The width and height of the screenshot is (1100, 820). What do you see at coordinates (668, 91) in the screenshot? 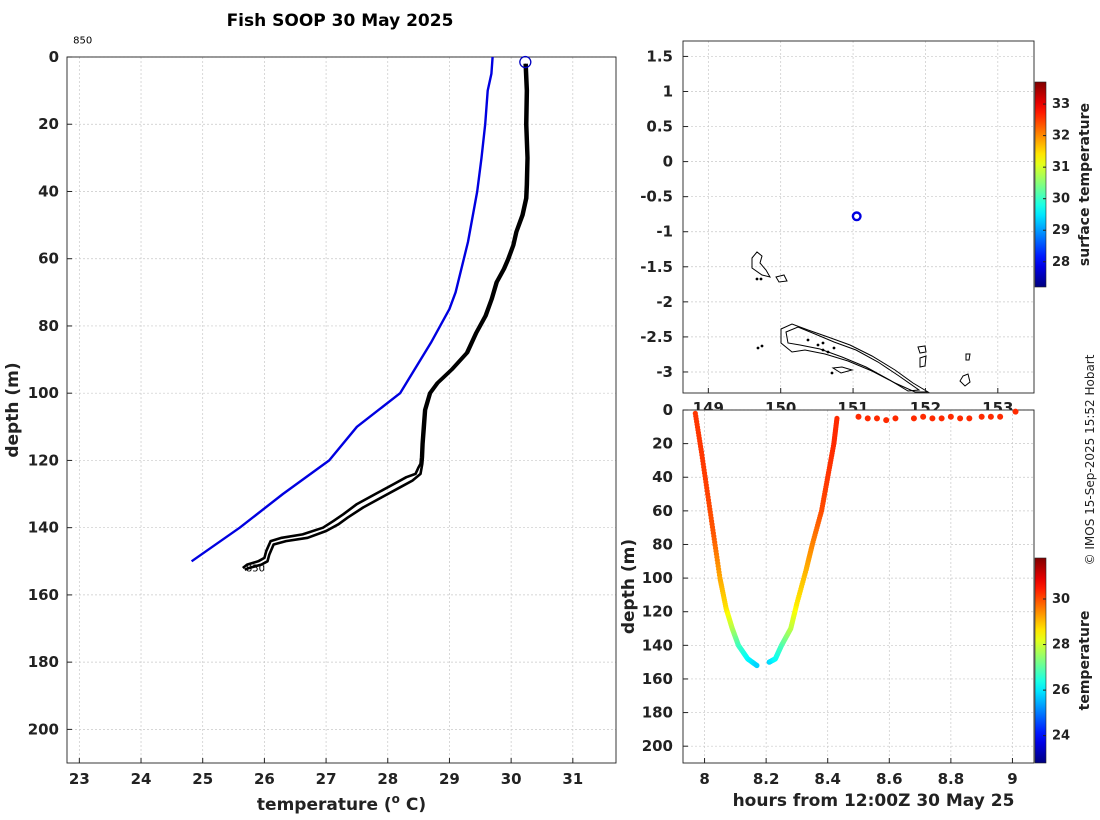
I see `map-ytick-label: 1` at bounding box center [668, 91].